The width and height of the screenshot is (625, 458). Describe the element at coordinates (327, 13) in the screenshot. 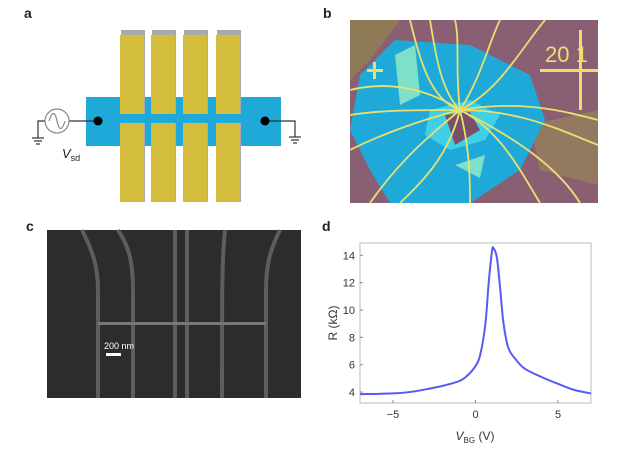

I see `panel-b-label: b` at that location.